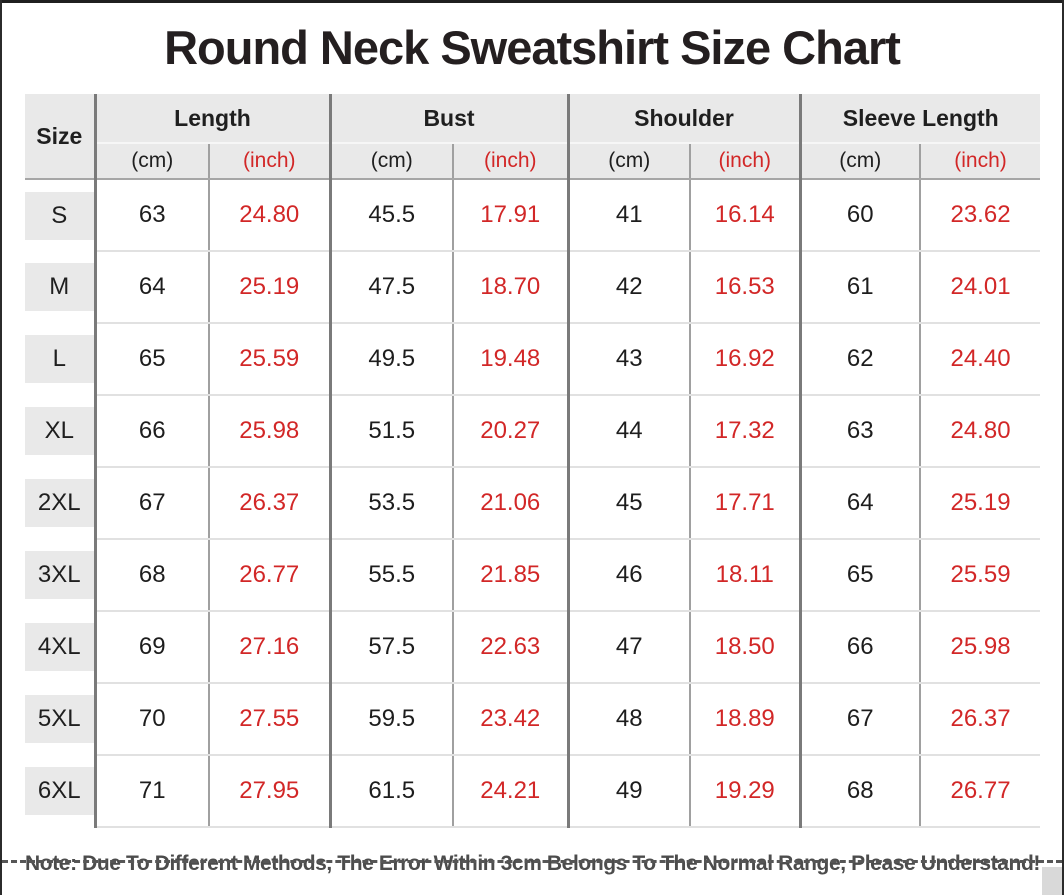  I want to click on size-cell: M, so click(60, 287).